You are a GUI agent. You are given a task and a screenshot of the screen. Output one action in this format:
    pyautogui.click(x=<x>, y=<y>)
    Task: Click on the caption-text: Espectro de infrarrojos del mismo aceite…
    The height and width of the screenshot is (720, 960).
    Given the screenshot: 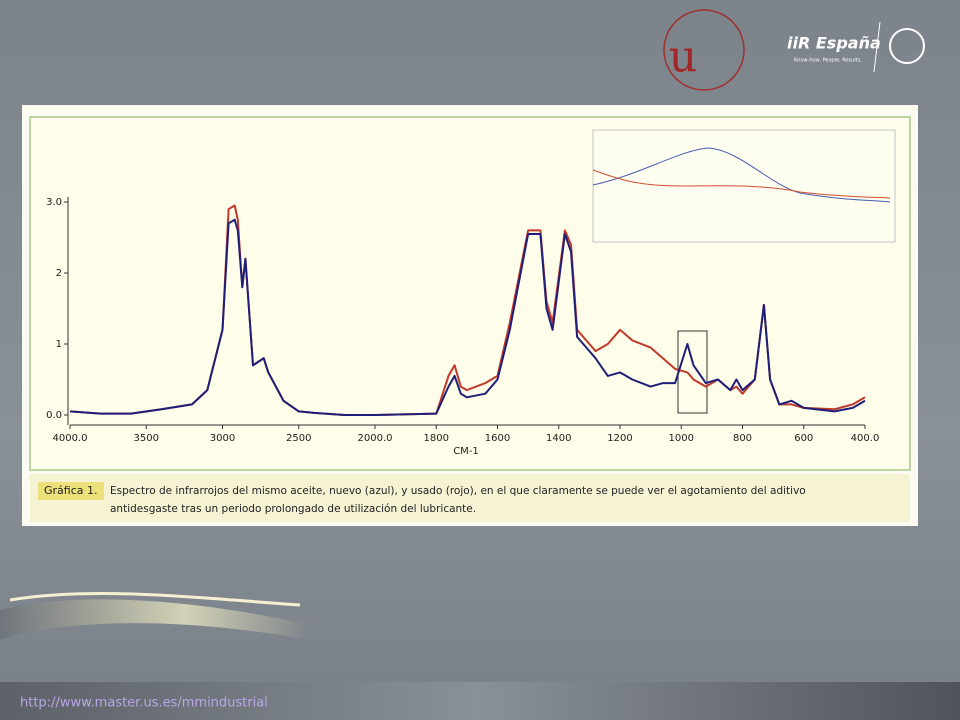 What is the action you would take?
    pyautogui.click(x=458, y=491)
    